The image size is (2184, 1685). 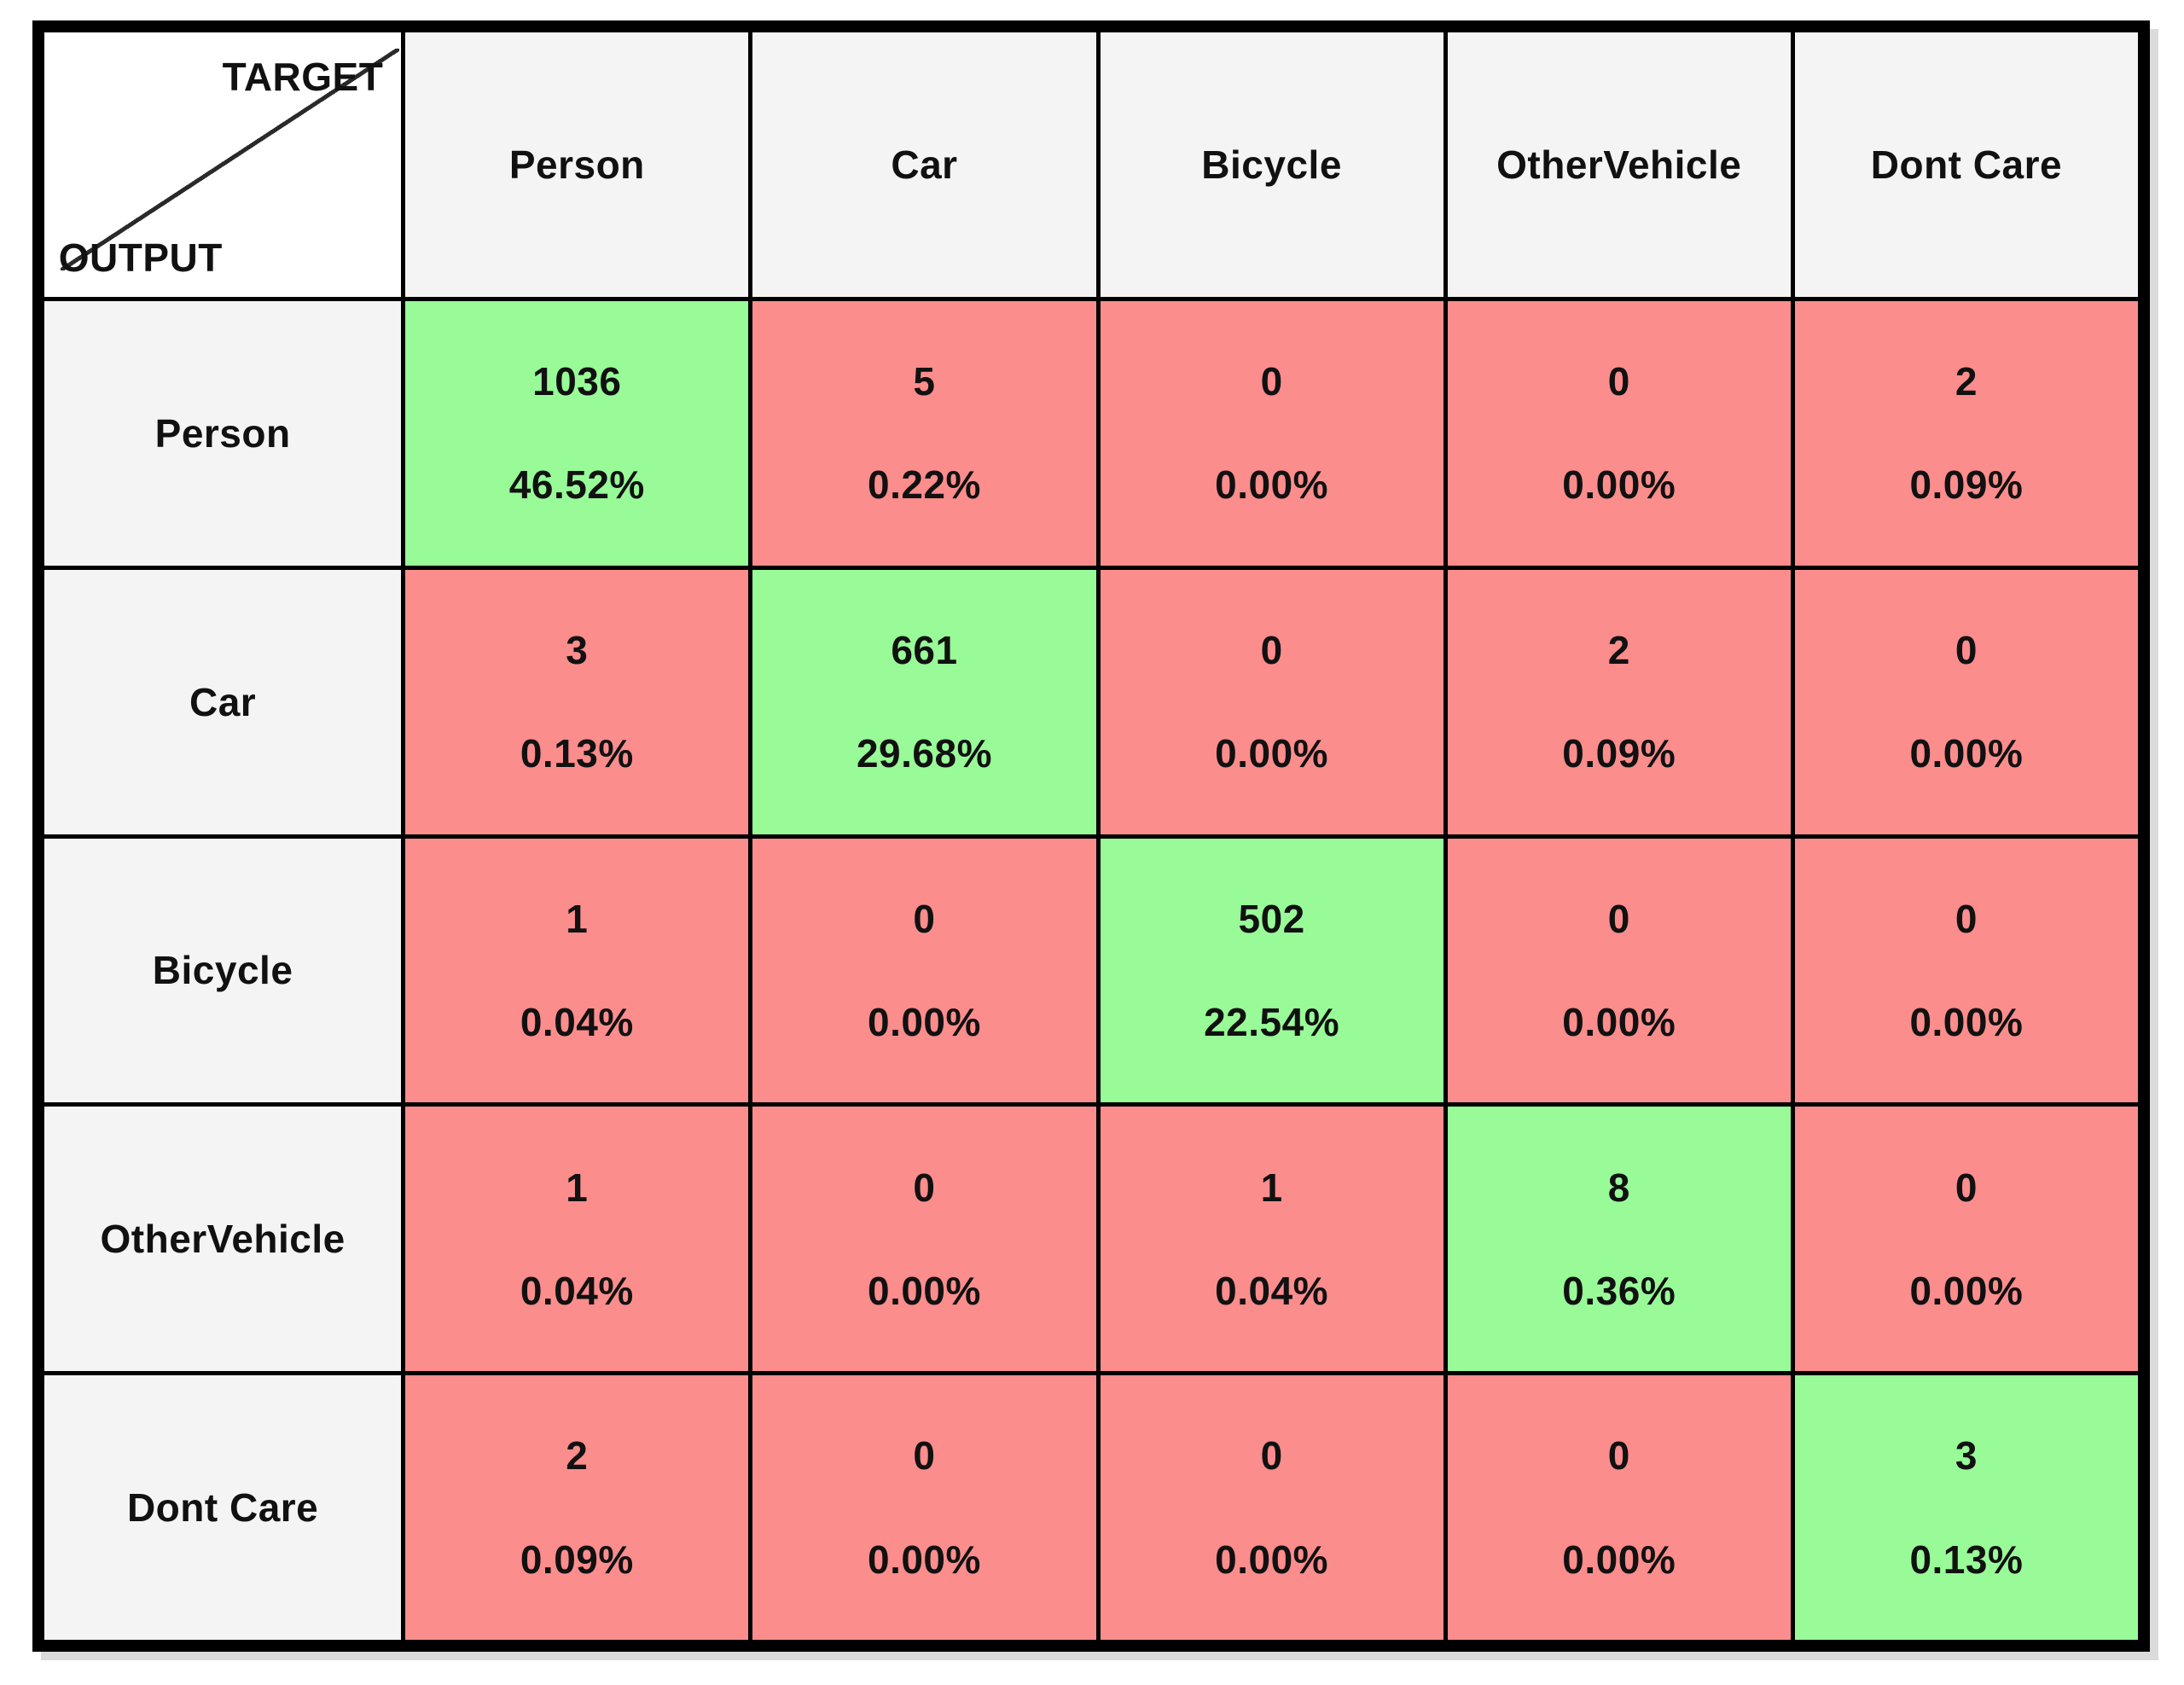 What do you see at coordinates (140, 258) in the screenshot?
I see `output-axis-label: OUTPUT` at bounding box center [140, 258].